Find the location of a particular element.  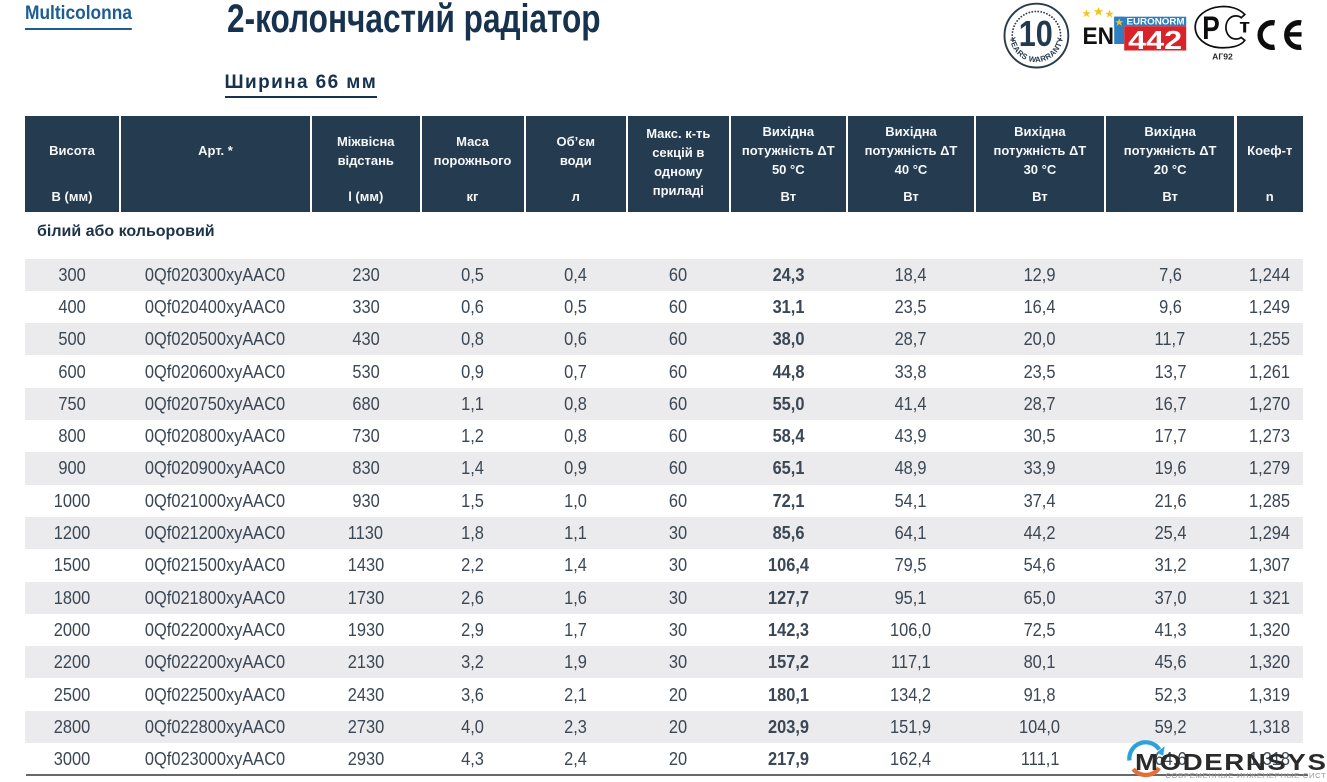

svg-text: 10 is located at coordinates (1035, 33).